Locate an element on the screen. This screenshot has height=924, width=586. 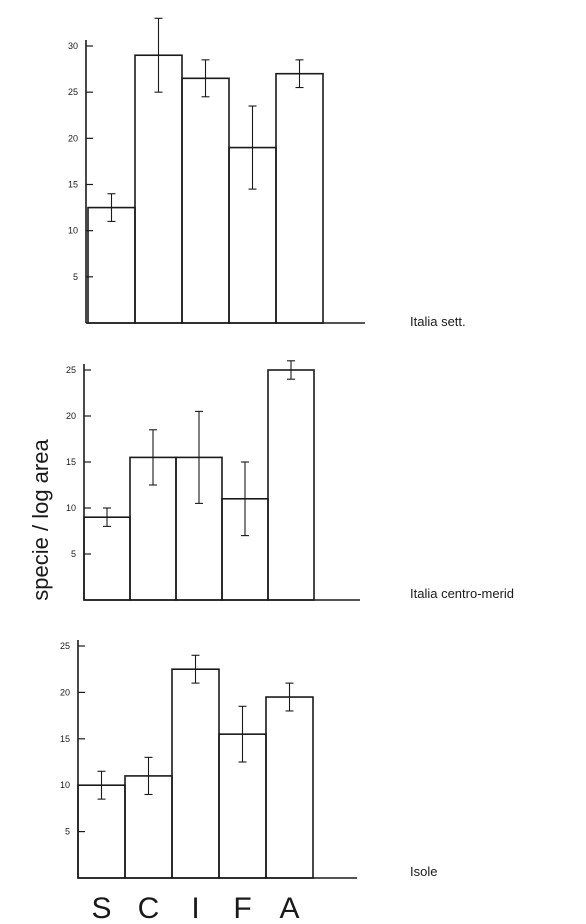
bar-C is located at coordinates (158, 189).